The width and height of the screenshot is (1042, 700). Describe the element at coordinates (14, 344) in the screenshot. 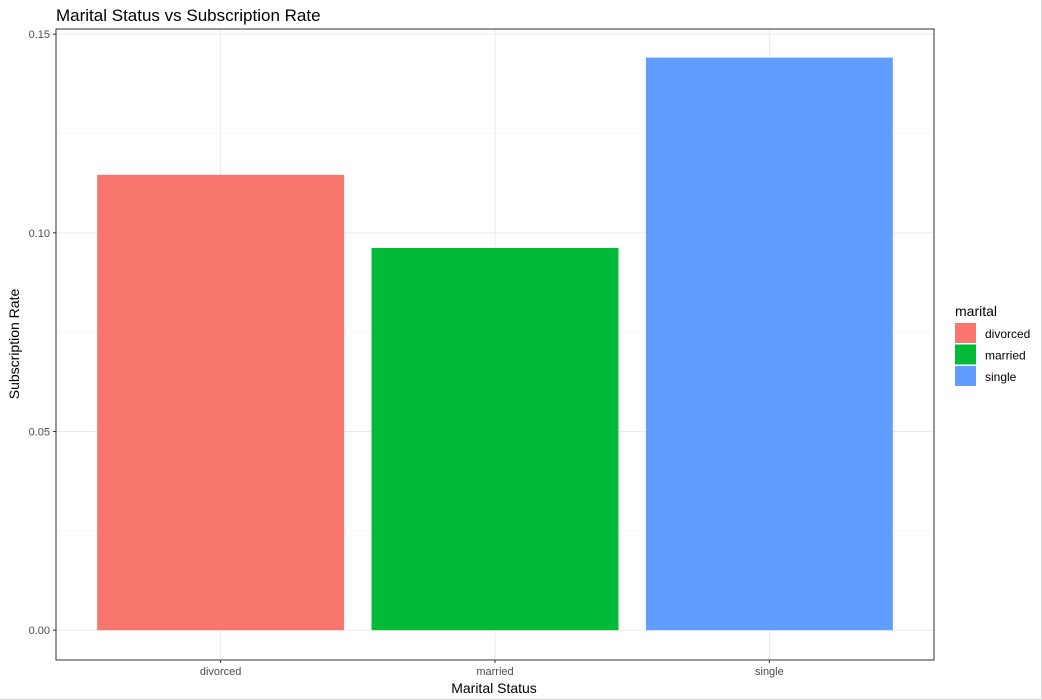

I see `y-axis-title: Subscription Rate` at that location.